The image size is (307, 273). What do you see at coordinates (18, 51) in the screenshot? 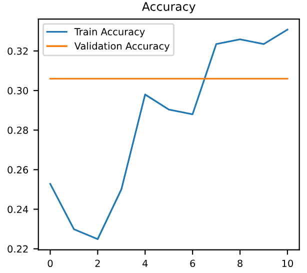
I see `y-tick-label: 0.32` at bounding box center [18, 51].